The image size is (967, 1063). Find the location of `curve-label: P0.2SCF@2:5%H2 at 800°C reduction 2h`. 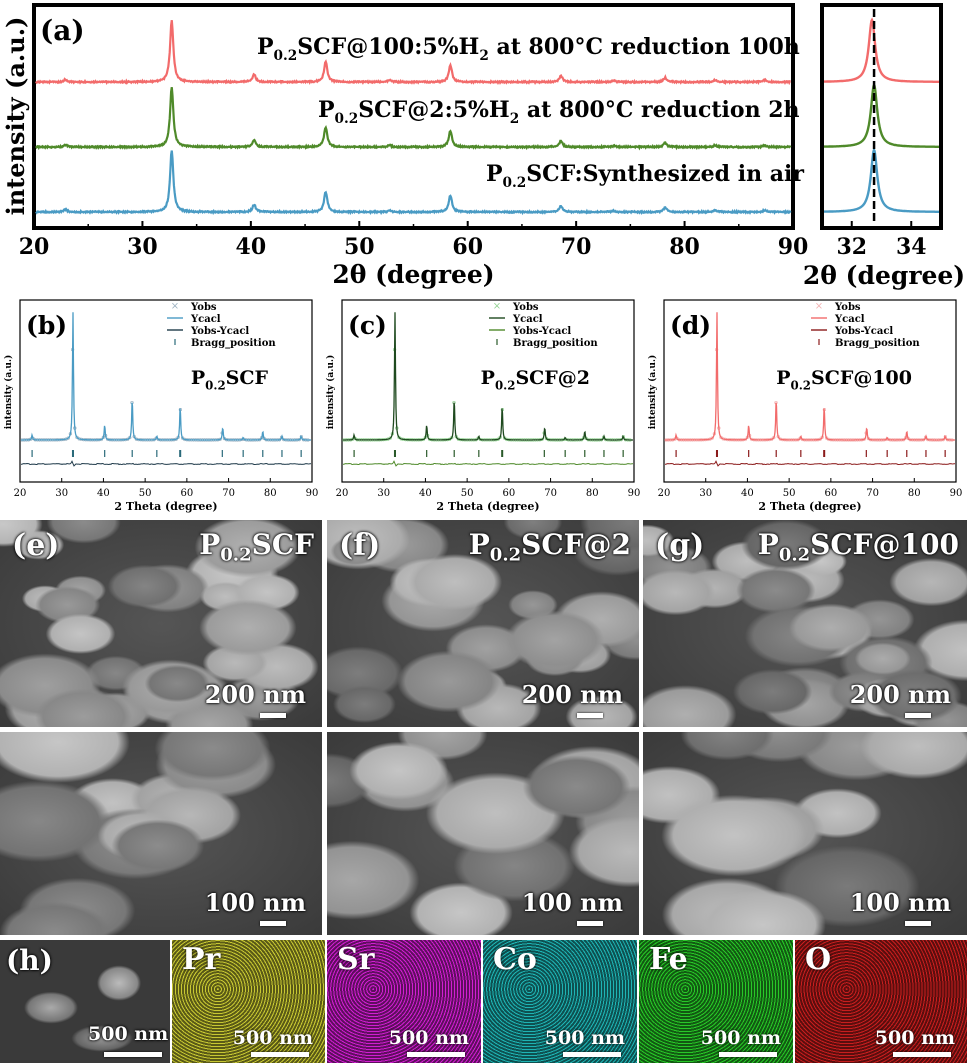

curve-label: P0.2SCF@2:5%H2 at 800°C reduction 2h is located at coordinates (559, 112).